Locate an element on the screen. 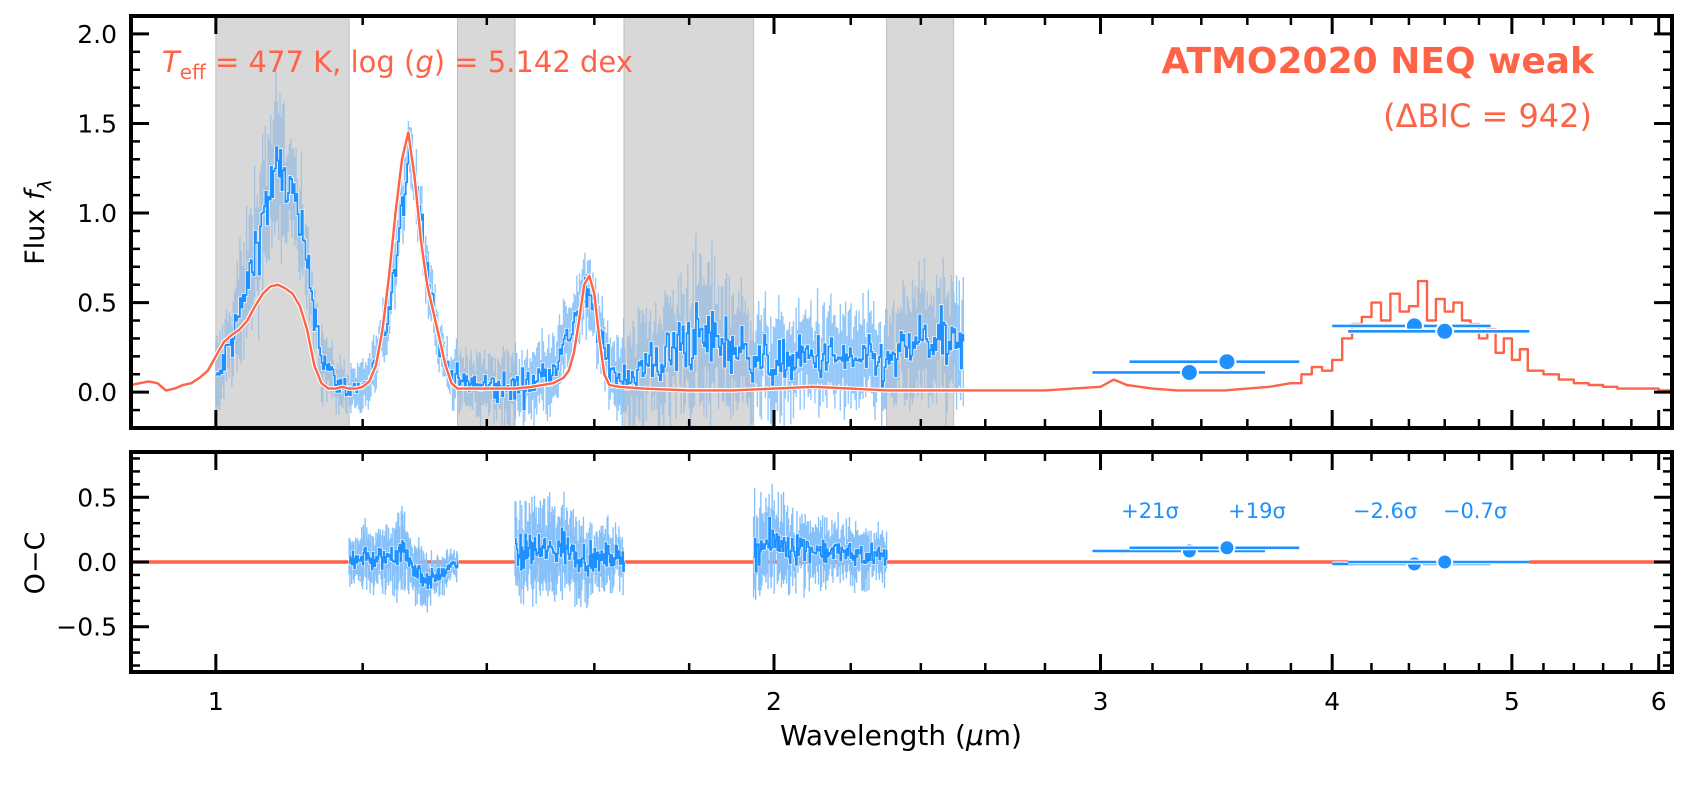  bottom-y-tick-label: 0.5 is located at coordinates (97, 497).